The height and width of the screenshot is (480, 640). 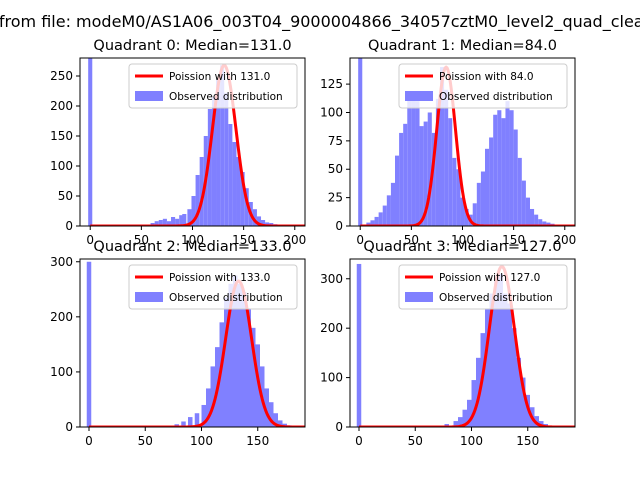 I want to click on quadrant-0-ytick-label: 200, so click(x=61, y=106).